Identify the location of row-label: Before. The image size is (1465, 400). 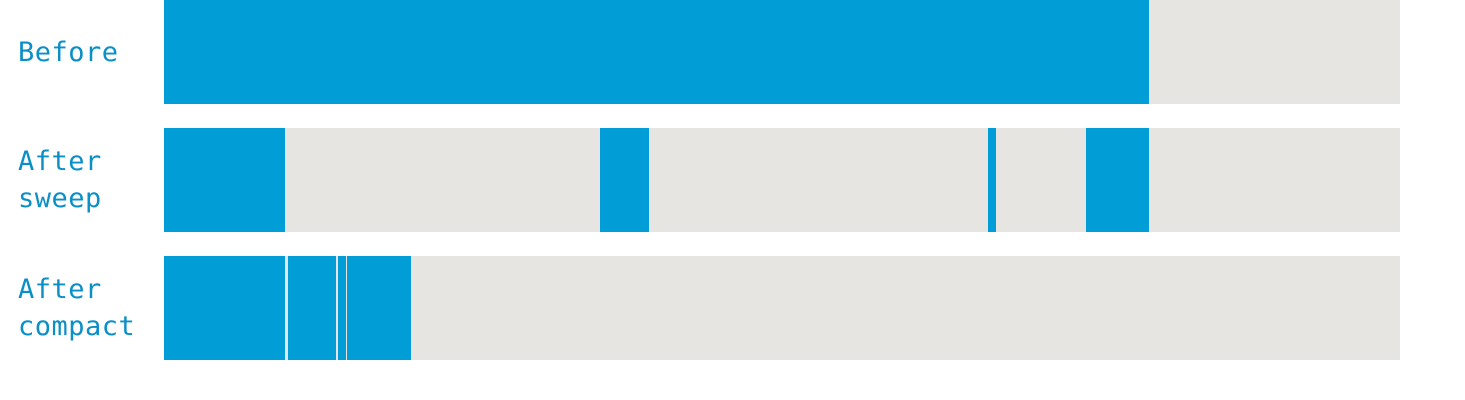
(88, 52).